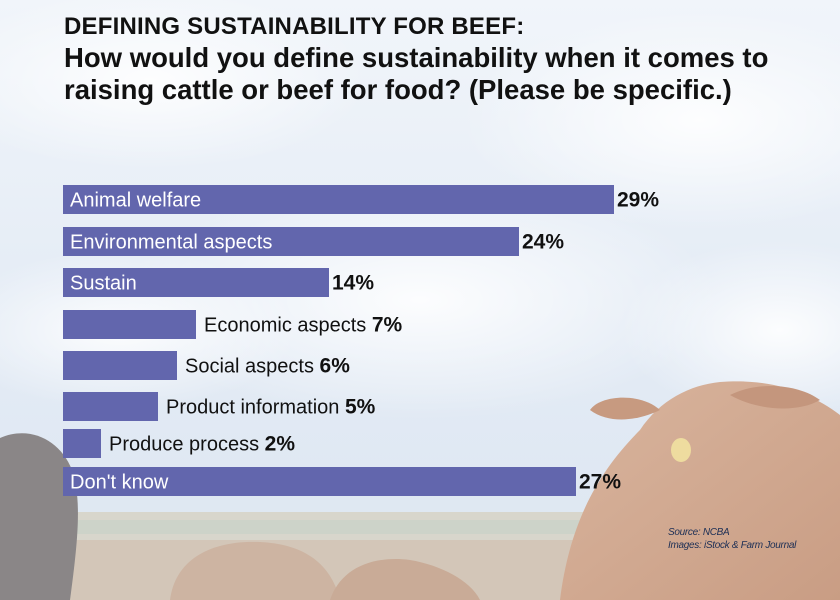 The width and height of the screenshot is (840, 600). I want to click on category-label-5: Product information, so click(252, 408).